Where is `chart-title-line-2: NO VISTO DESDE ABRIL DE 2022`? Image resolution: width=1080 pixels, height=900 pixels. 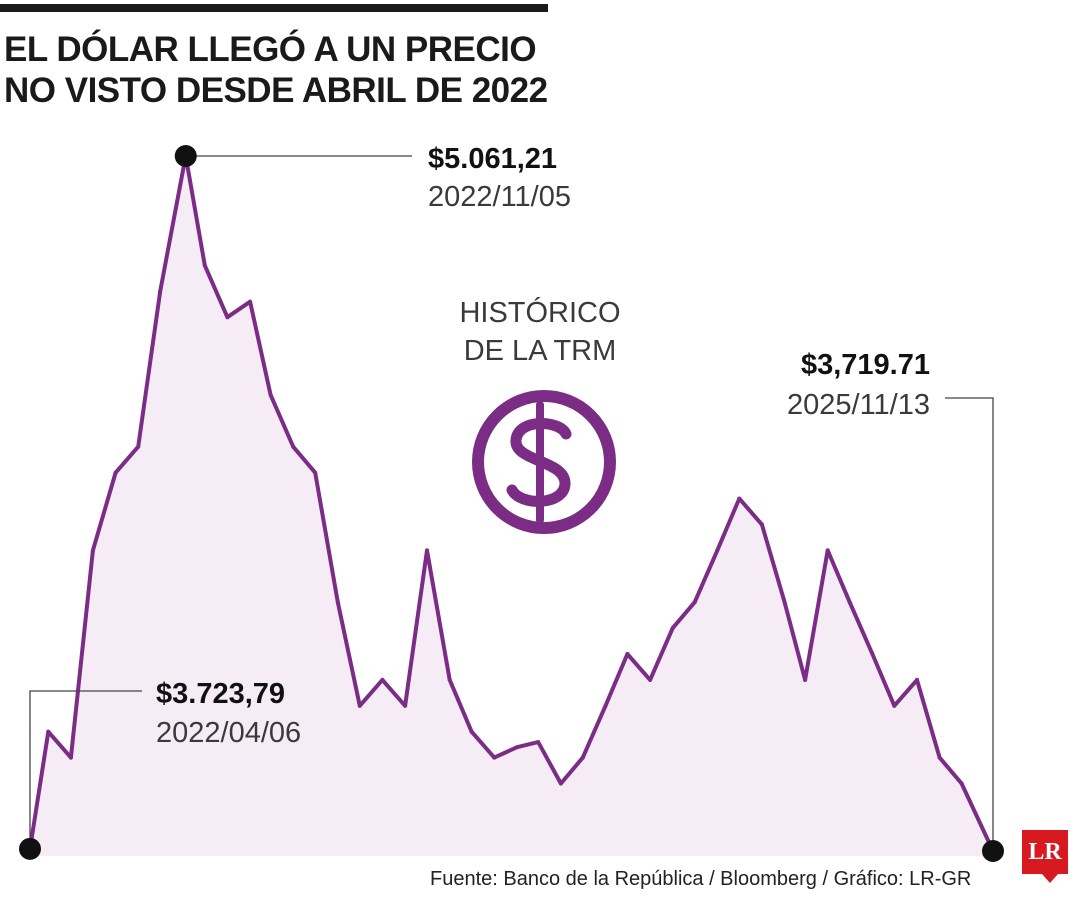
chart-title-line-2: NO VISTO DESDE ABRIL DE 2022 is located at coordinates (276, 90).